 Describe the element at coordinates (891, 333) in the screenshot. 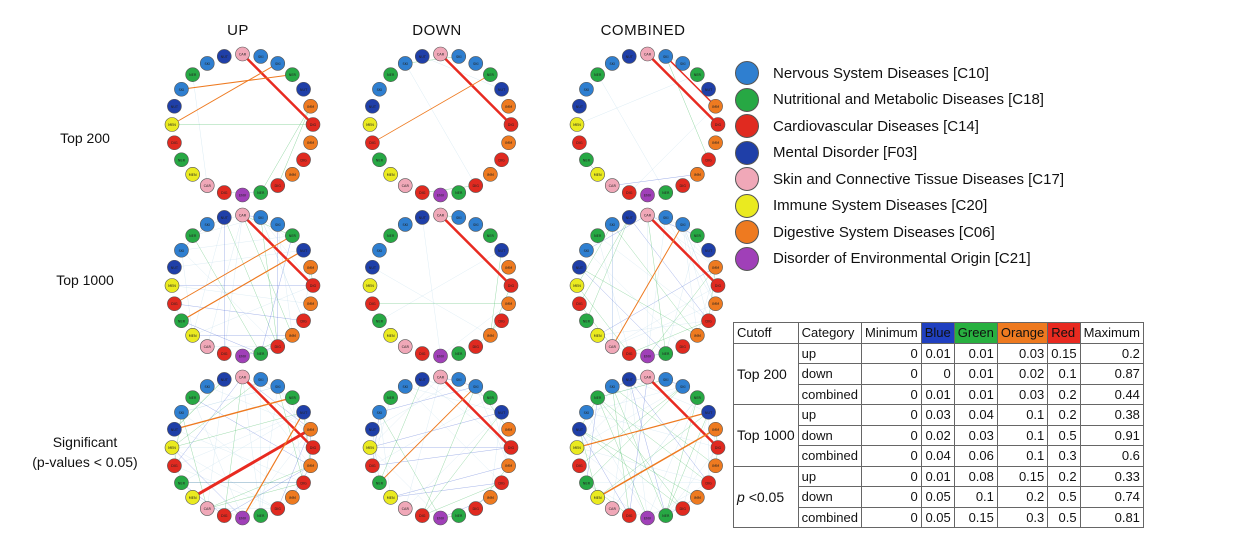

I see `table-header-minimum: Minimum` at that location.